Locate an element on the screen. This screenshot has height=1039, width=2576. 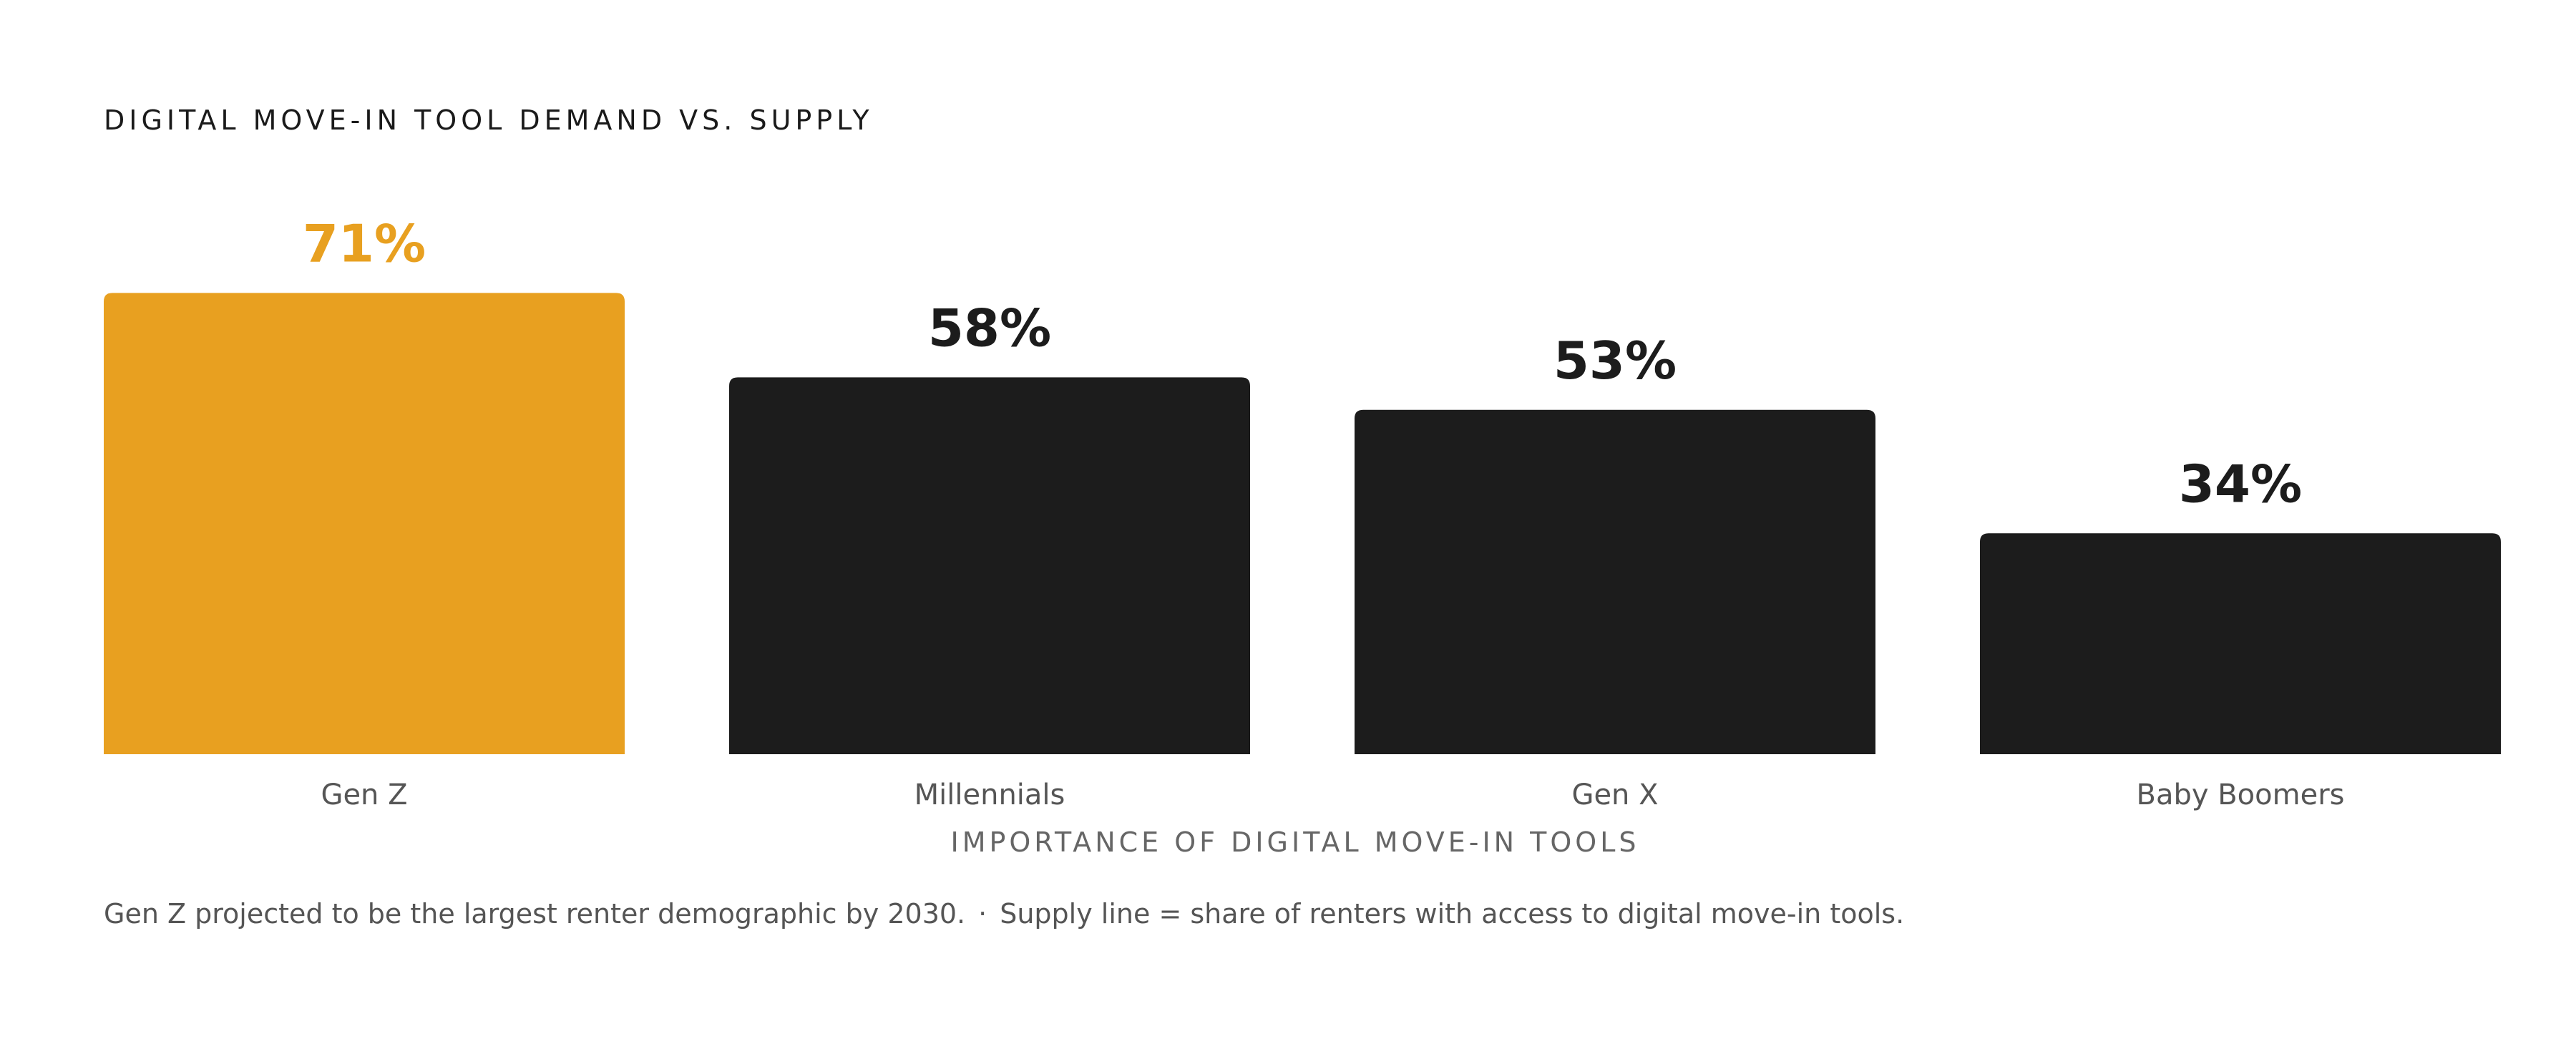
category-label-baby-boomers: Baby Boomers is located at coordinates (2241, 795).